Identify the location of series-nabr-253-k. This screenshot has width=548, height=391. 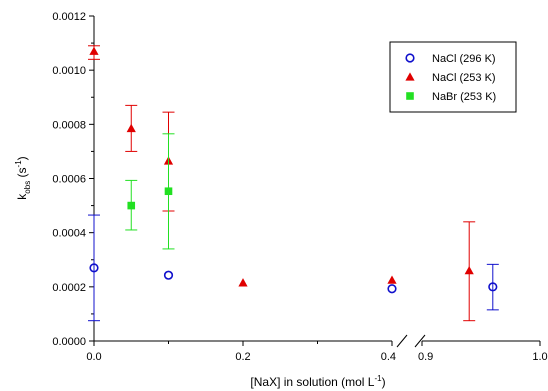
(150, 191).